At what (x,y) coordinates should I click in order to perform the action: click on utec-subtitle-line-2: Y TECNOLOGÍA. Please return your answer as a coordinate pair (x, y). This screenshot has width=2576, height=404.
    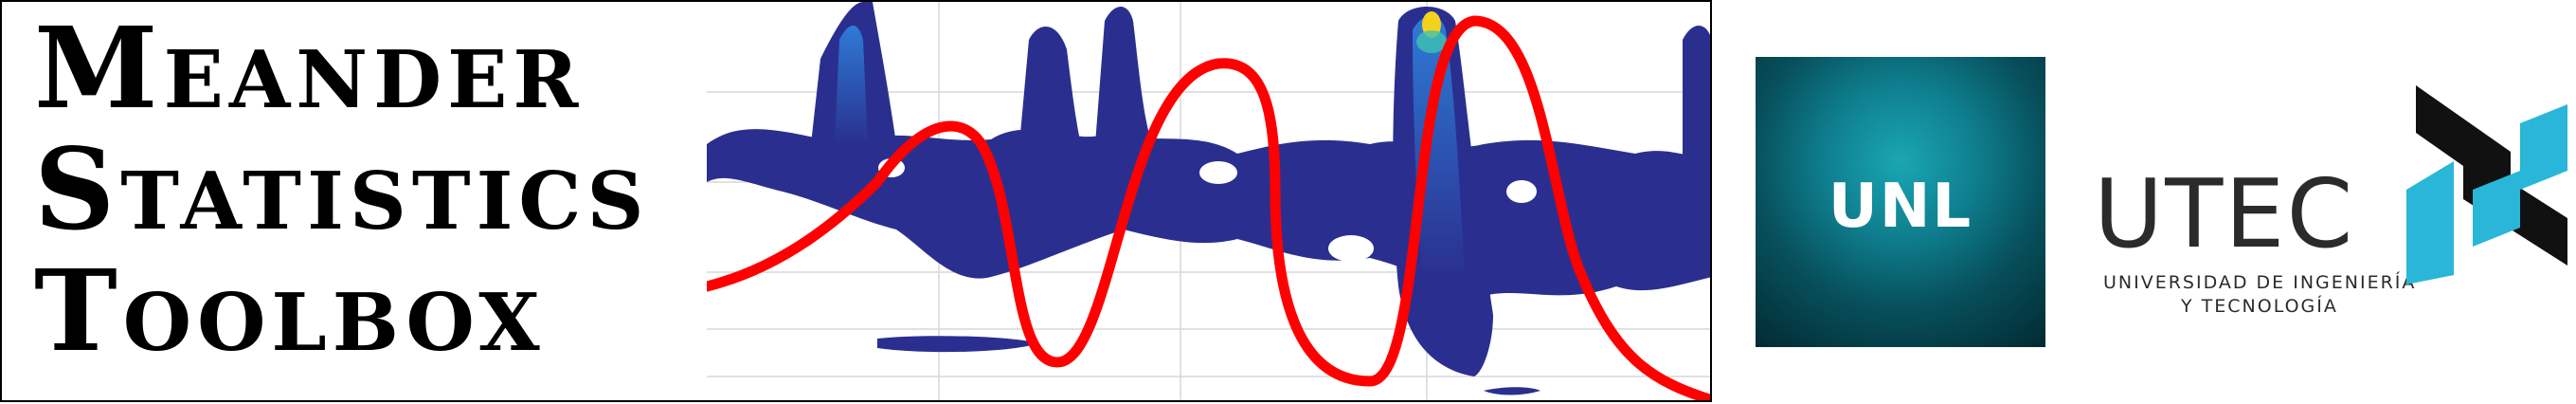
    Looking at the image, I should click on (2259, 306).